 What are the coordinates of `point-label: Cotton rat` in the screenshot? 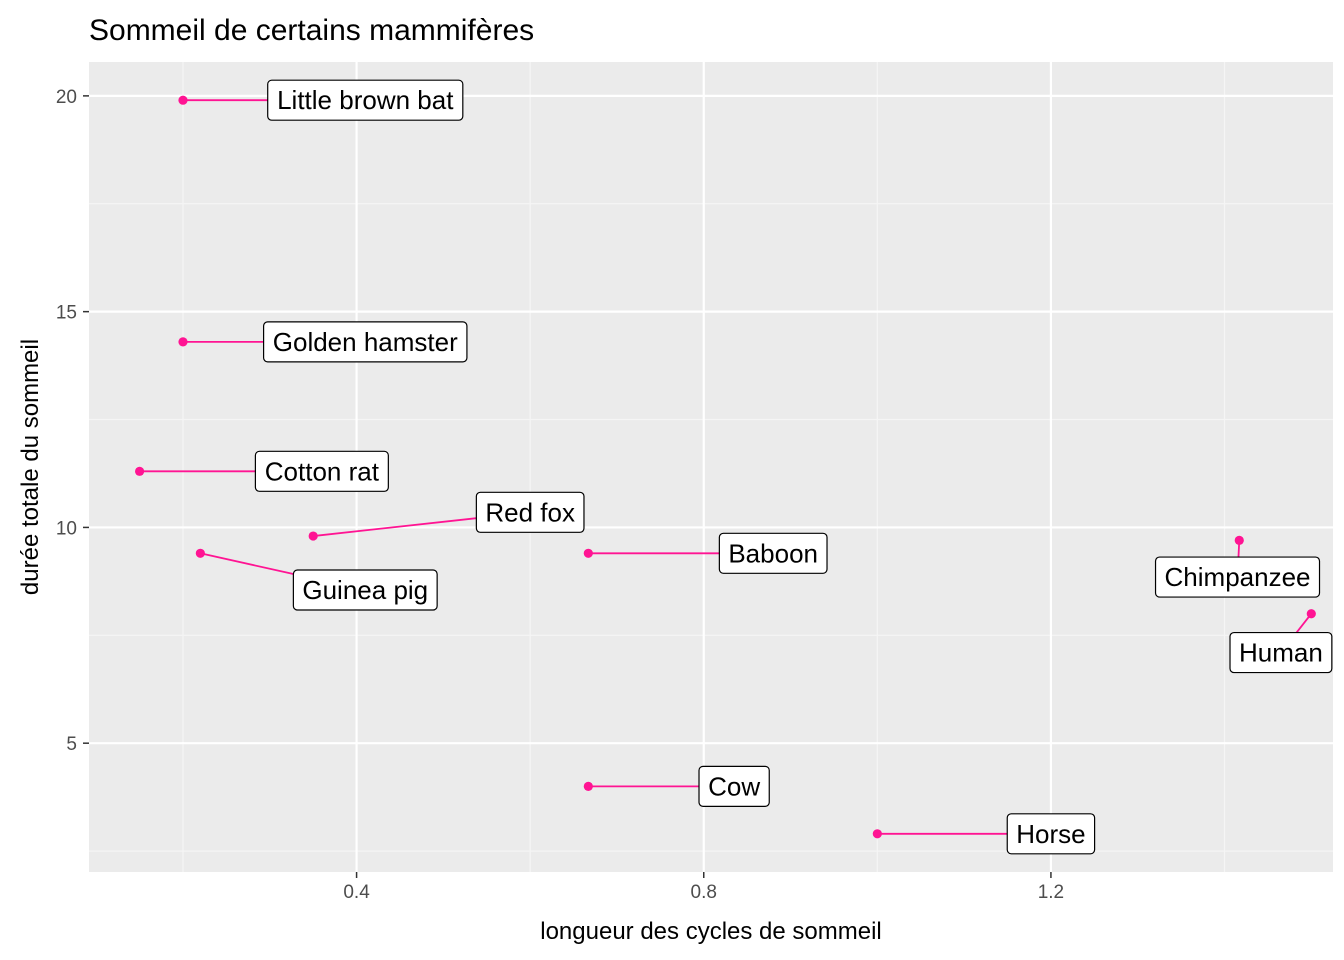 It's located at (321, 471).